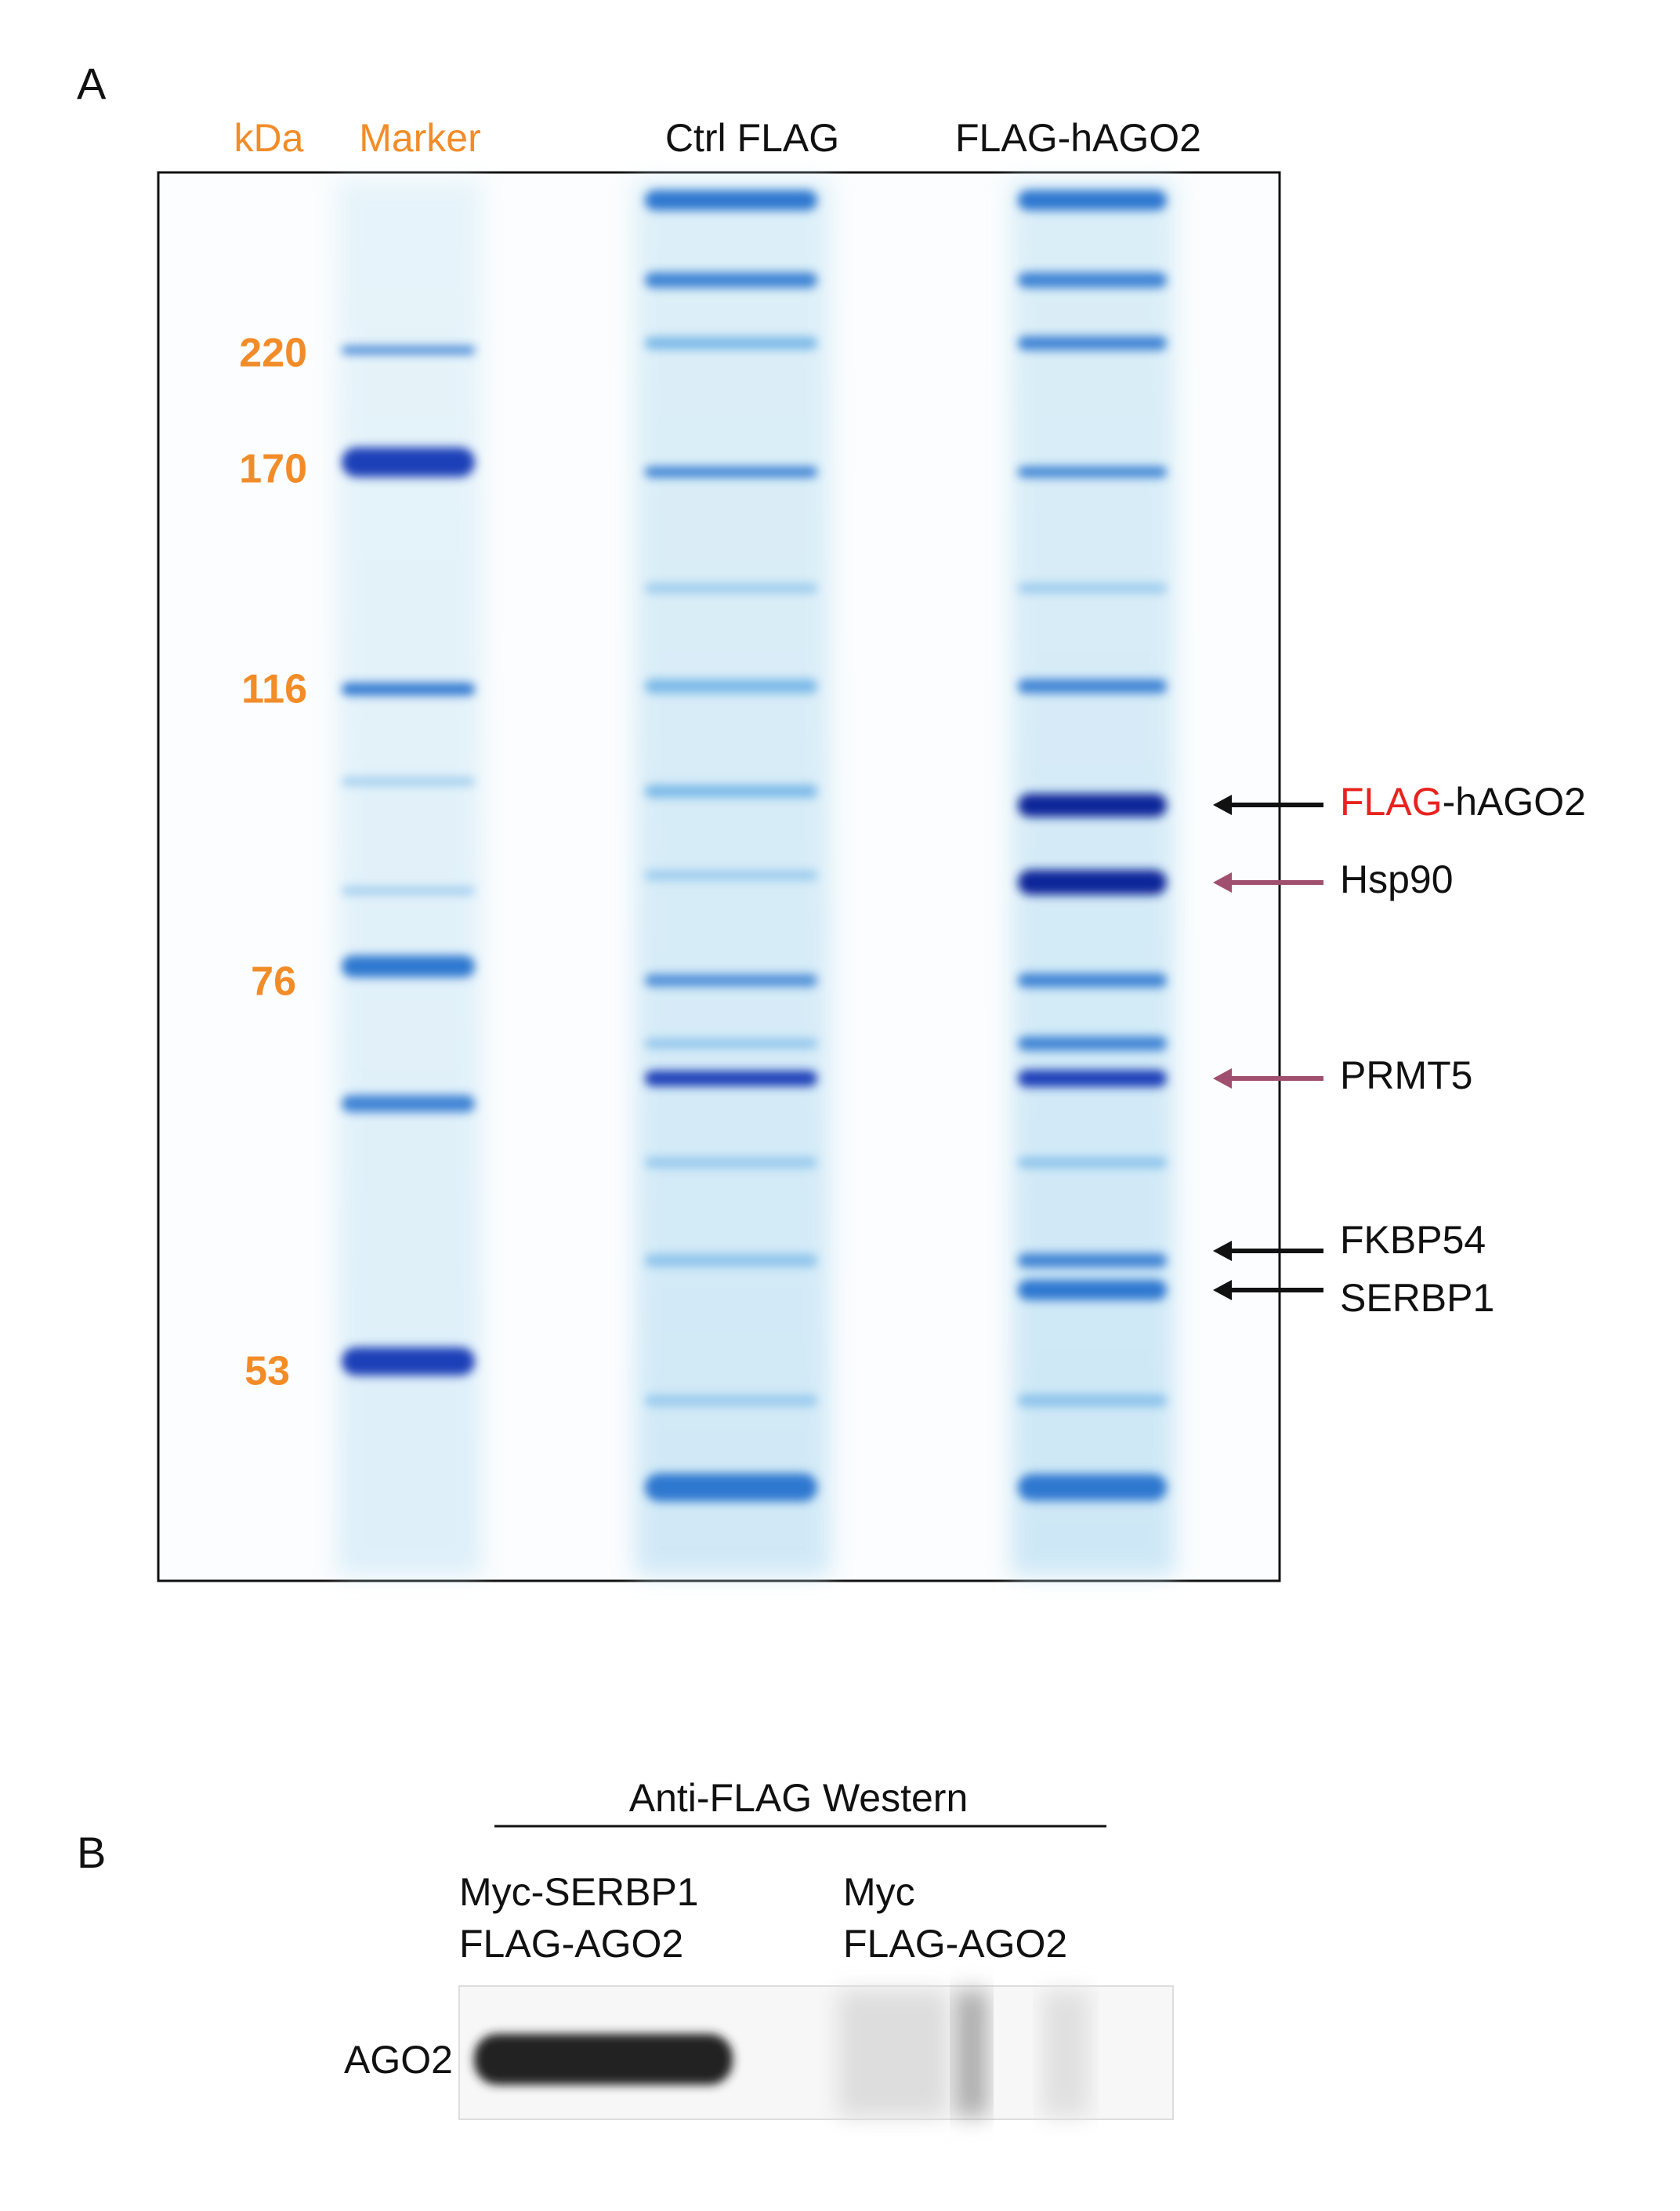 This screenshot has width=1680, height=2211. Describe the element at coordinates (274, 689) in the screenshot. I see `marker-size: 116` at that location.